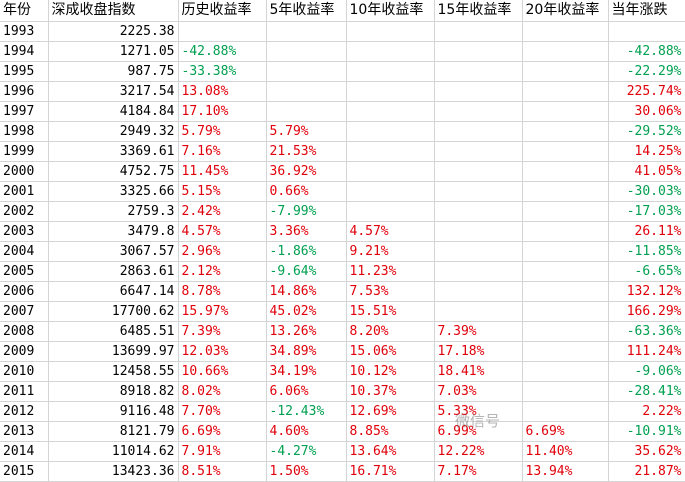  What do you see at coordinates (646, 471) in the screenshot?
I see `cell-annual-change: 21.87%` at bounding box center [646, 471].